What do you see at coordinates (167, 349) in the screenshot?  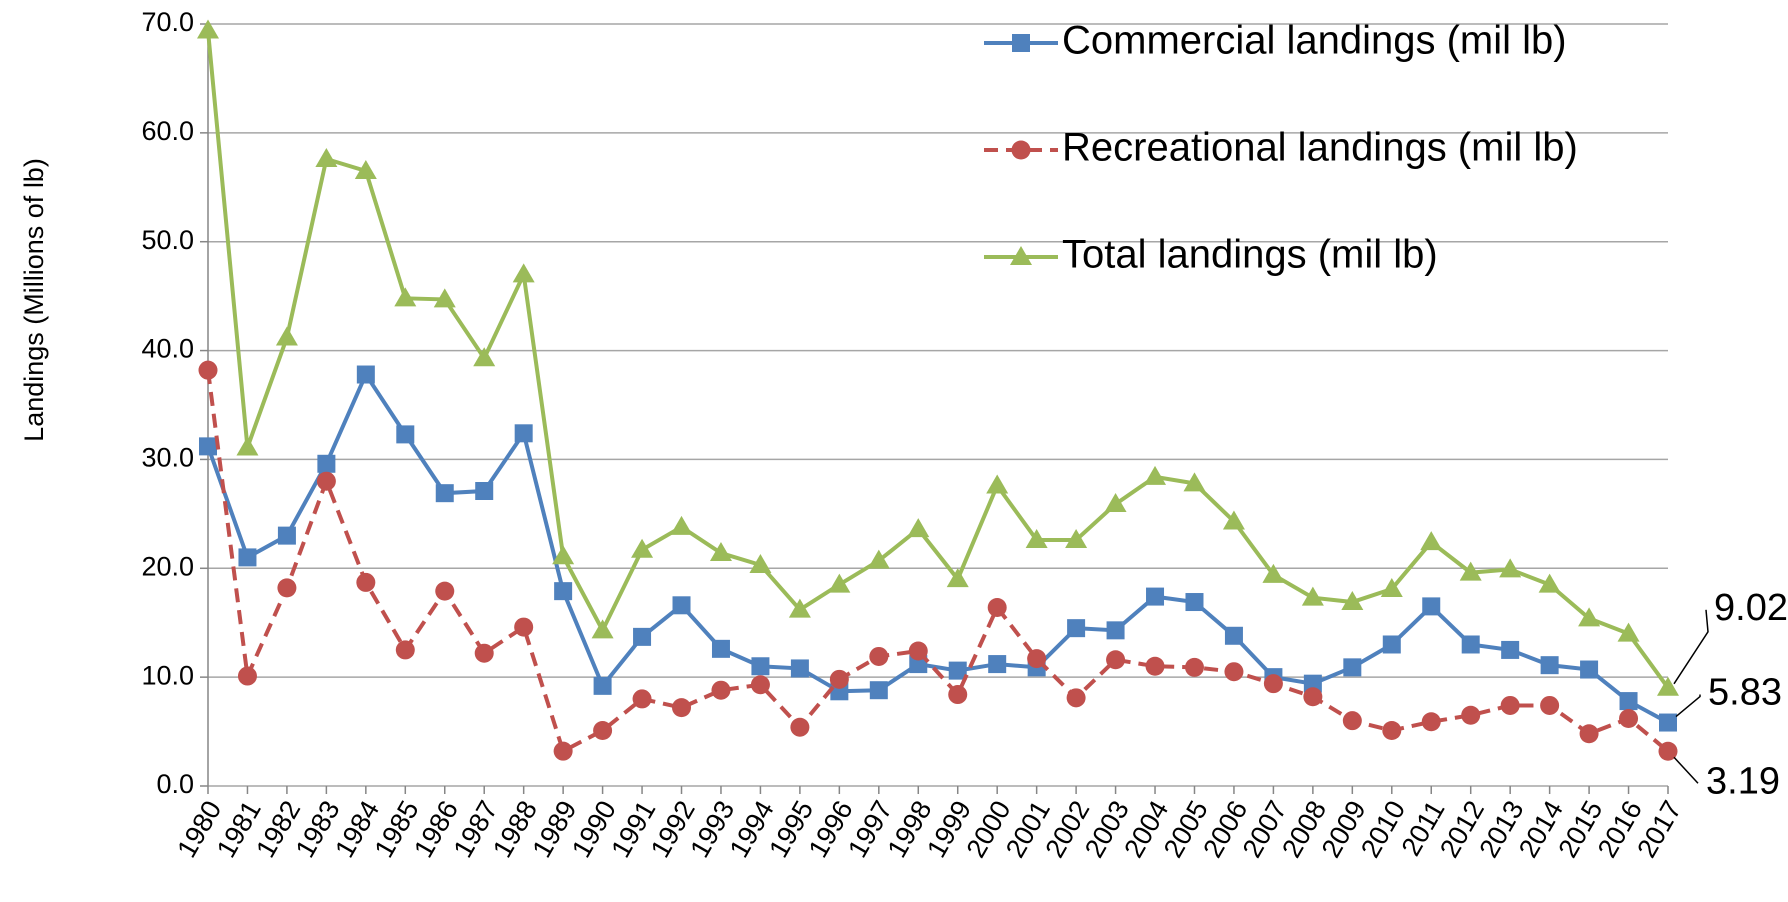 I see `y-tick-label: 40.0` at bounding box center [167, 349].